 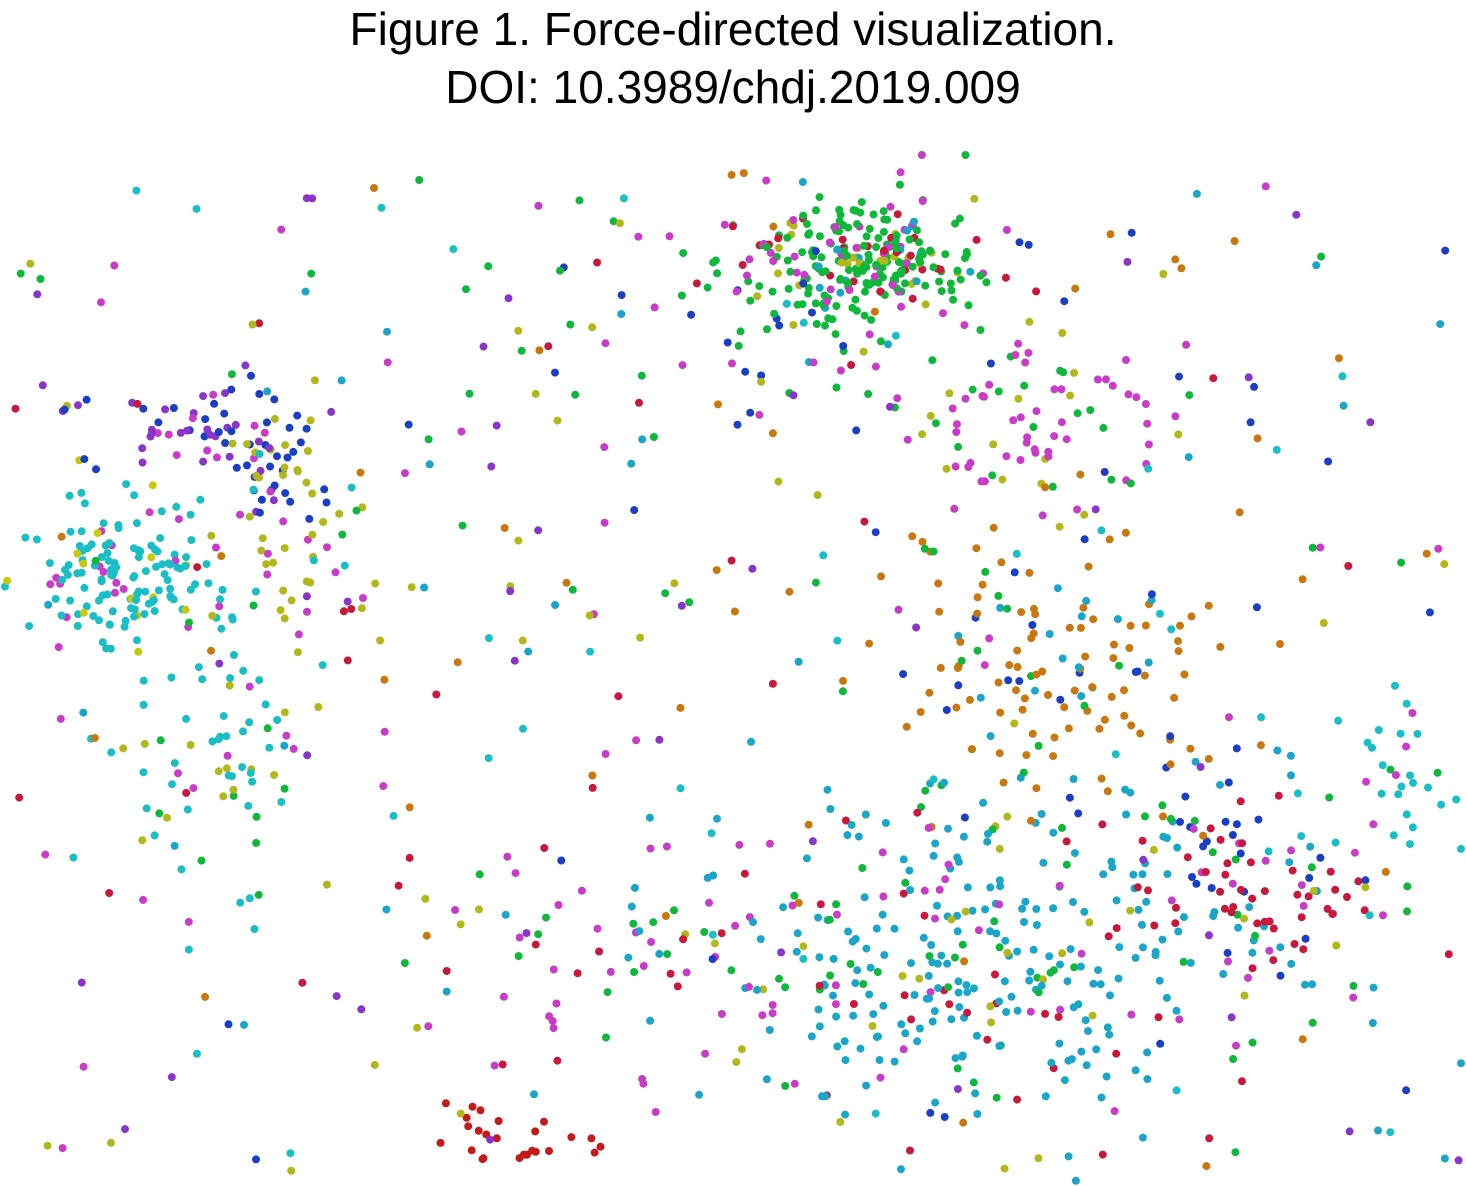 I want to click on left-purple-cluster, so click(x=163, y=414).